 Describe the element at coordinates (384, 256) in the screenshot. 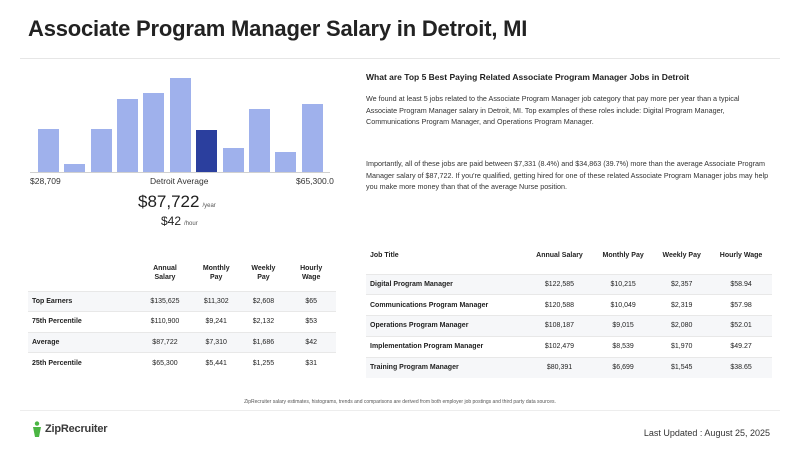

I see `column-header: Job Title` at that location.